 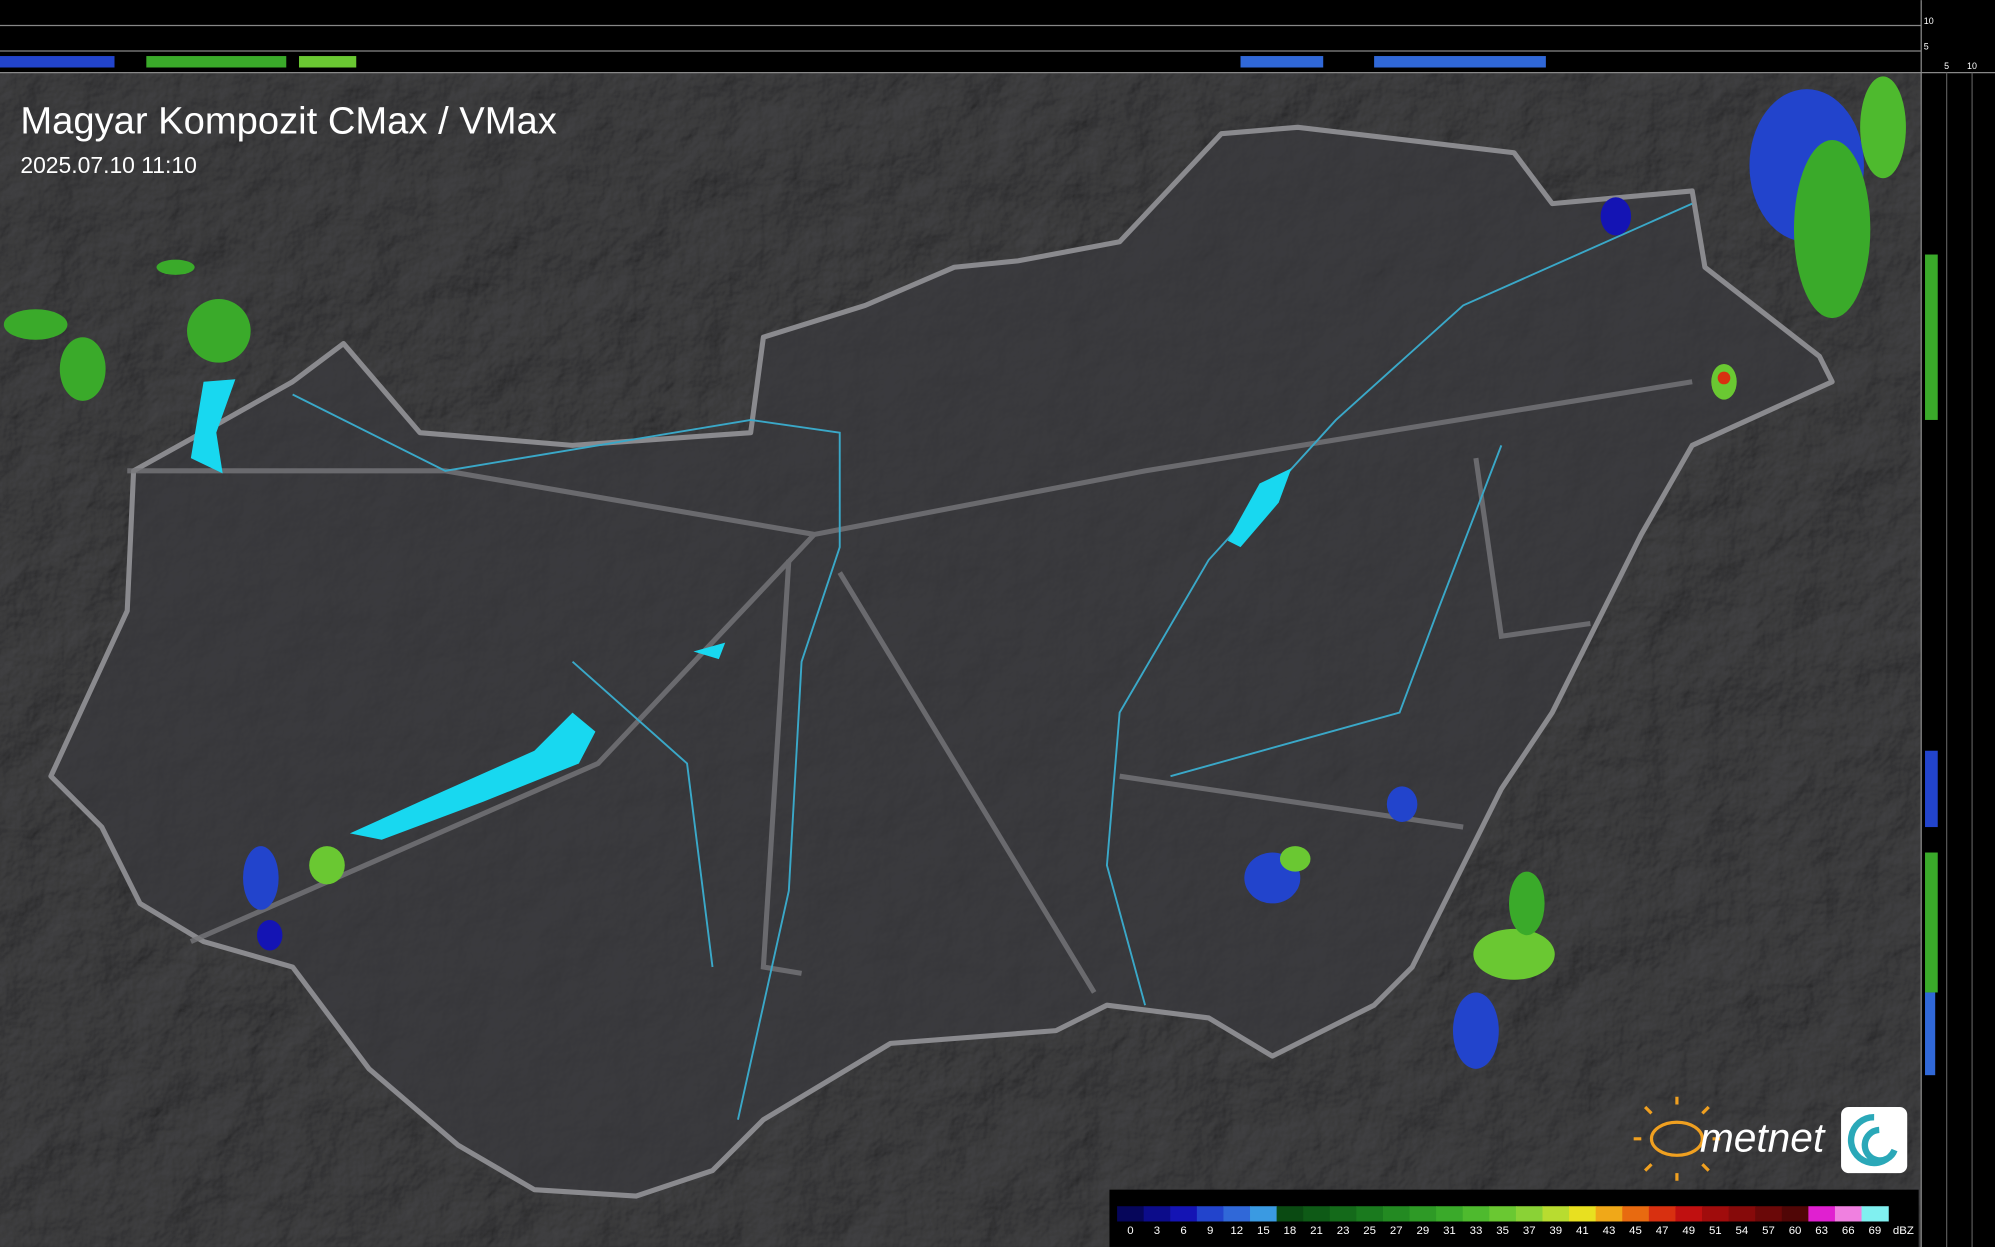 What do you see at coordinates (1821, 1231) in the screenshot?
I see `legend-label: 63` at bounding box center [1821, 1231].